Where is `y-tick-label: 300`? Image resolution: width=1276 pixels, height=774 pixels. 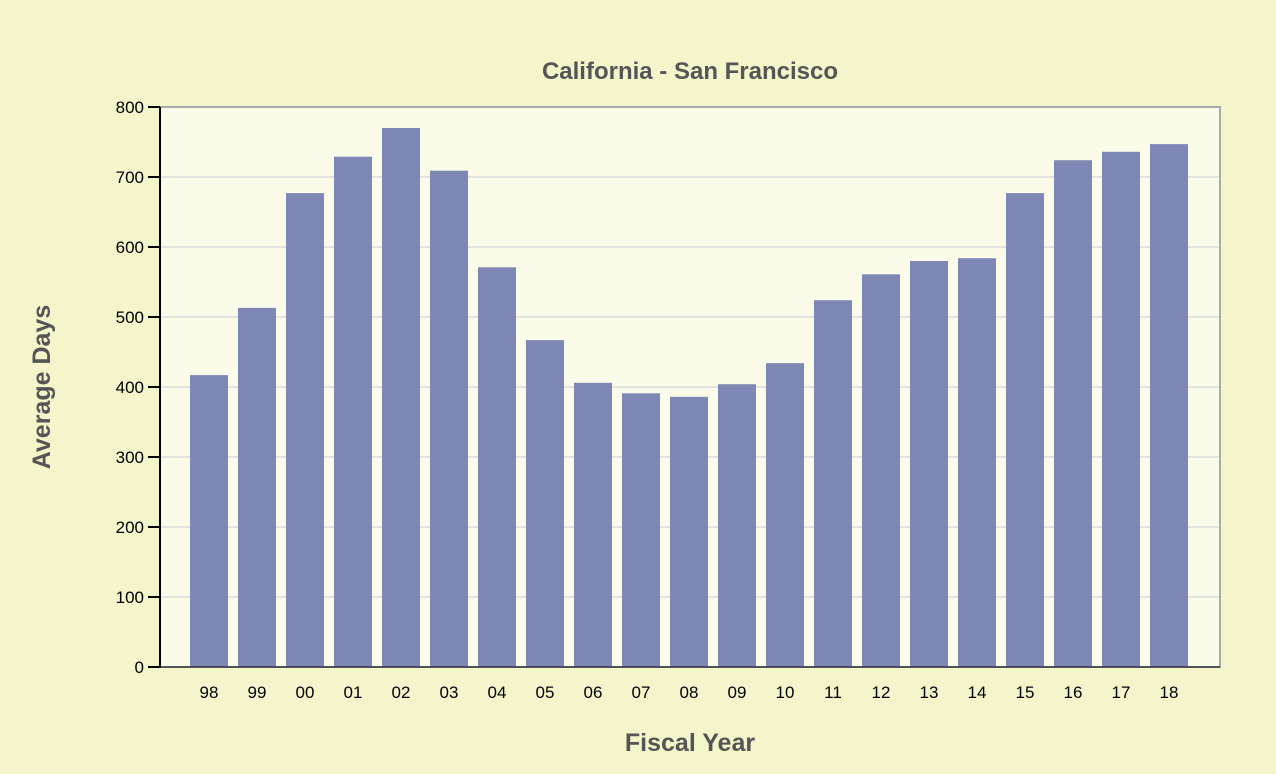 y-tick-label: 300 is located at coordinates (130, 457).